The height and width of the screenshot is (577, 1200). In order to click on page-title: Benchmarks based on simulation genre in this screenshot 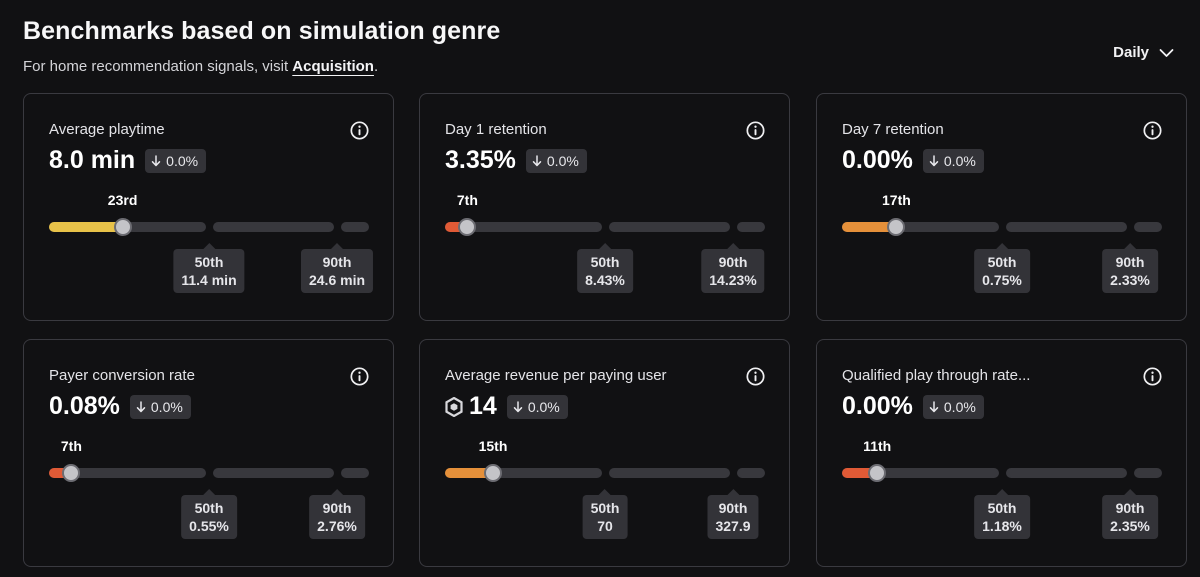, I will do `click(262, 31)`.